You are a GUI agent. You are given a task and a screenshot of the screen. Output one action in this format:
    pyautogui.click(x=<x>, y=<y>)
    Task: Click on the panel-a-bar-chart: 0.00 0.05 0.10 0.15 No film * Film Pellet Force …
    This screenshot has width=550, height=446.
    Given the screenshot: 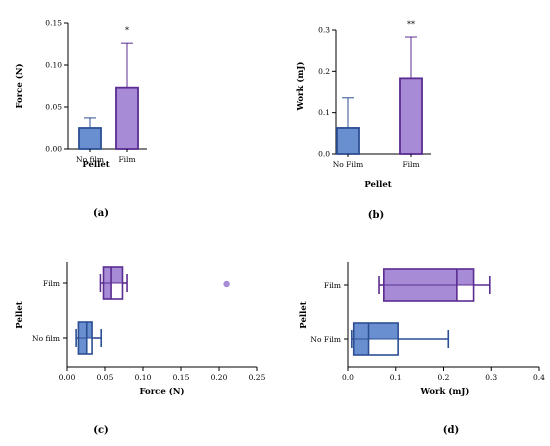 What is the action you would take?
    pyautogui.click(x=80, y=119)
    